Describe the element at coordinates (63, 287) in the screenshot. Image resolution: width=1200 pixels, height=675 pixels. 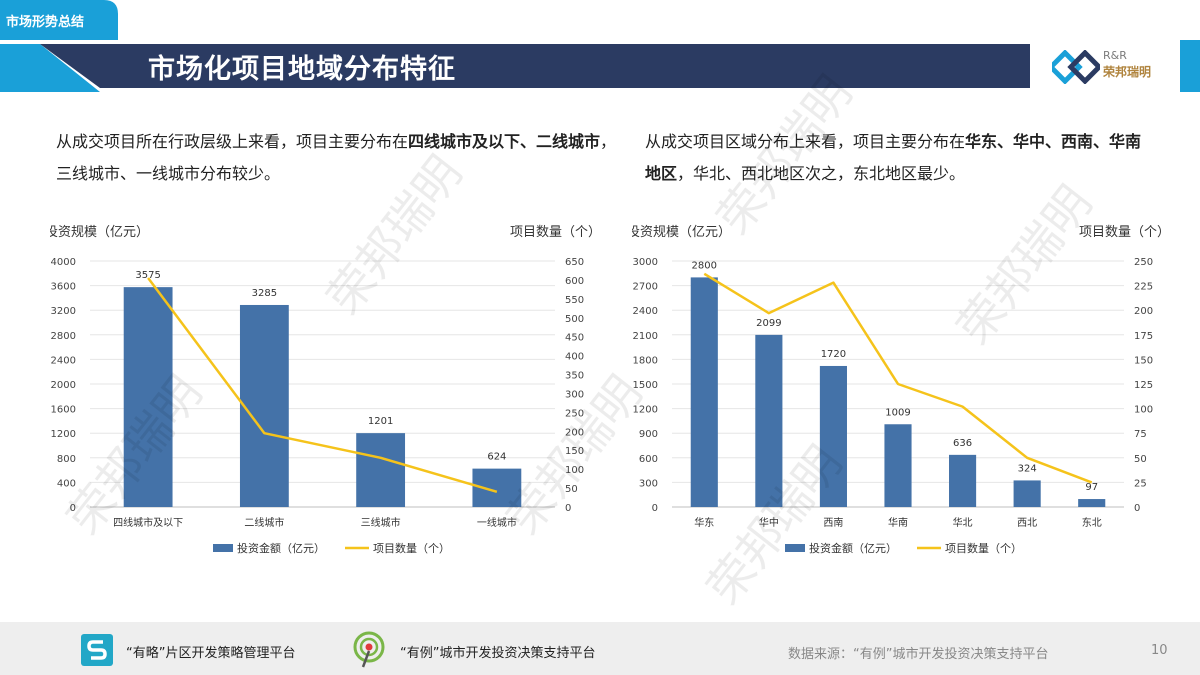
I see `y-tick-label: 3600` at that location.